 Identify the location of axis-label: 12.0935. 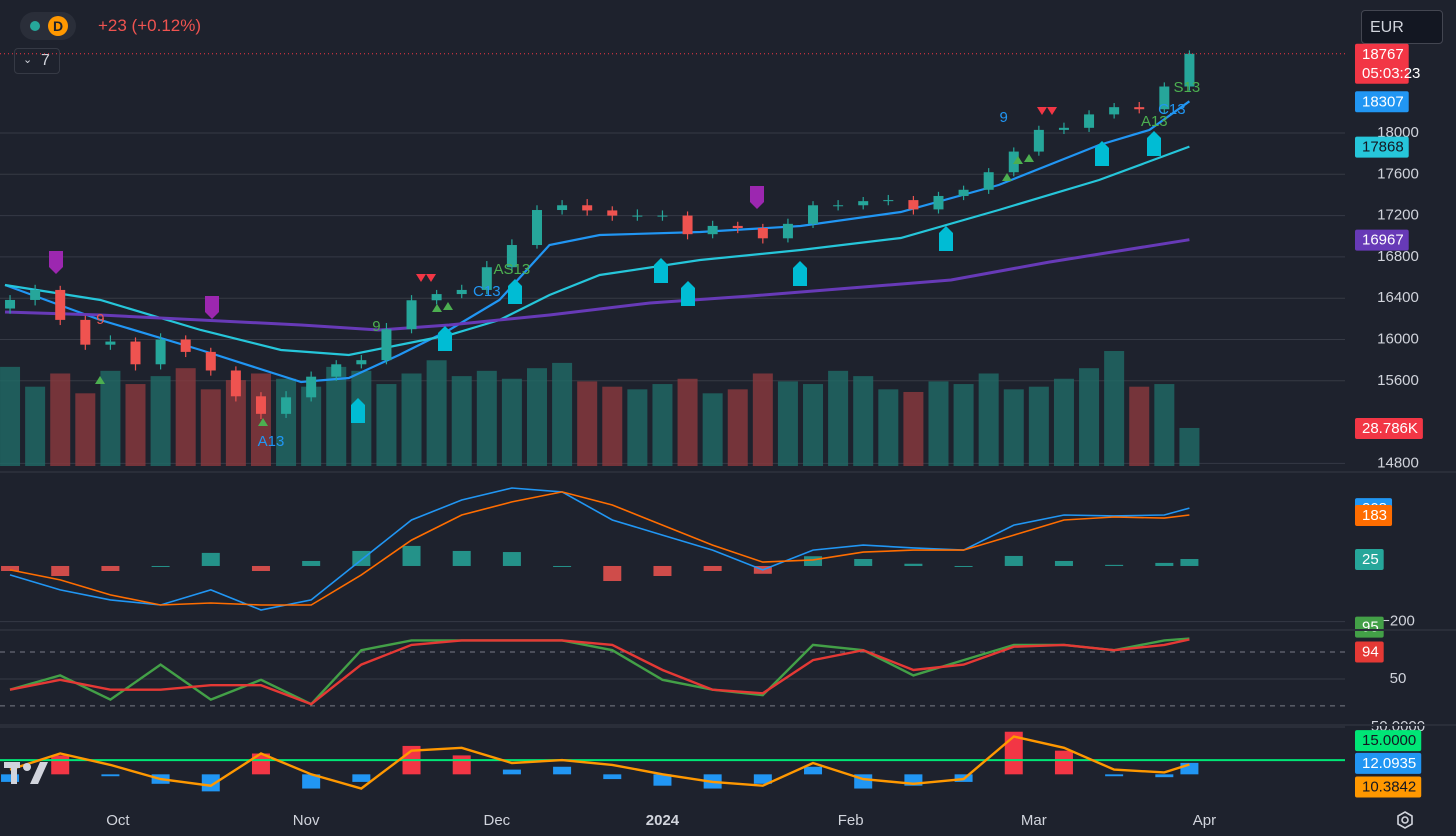
(1389, 763).